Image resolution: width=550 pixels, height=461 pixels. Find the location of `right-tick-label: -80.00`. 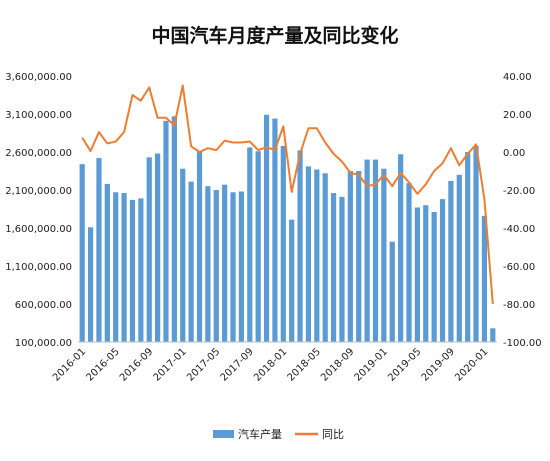

right-tick-label: -80.00 is located at coordinates (519, 305).